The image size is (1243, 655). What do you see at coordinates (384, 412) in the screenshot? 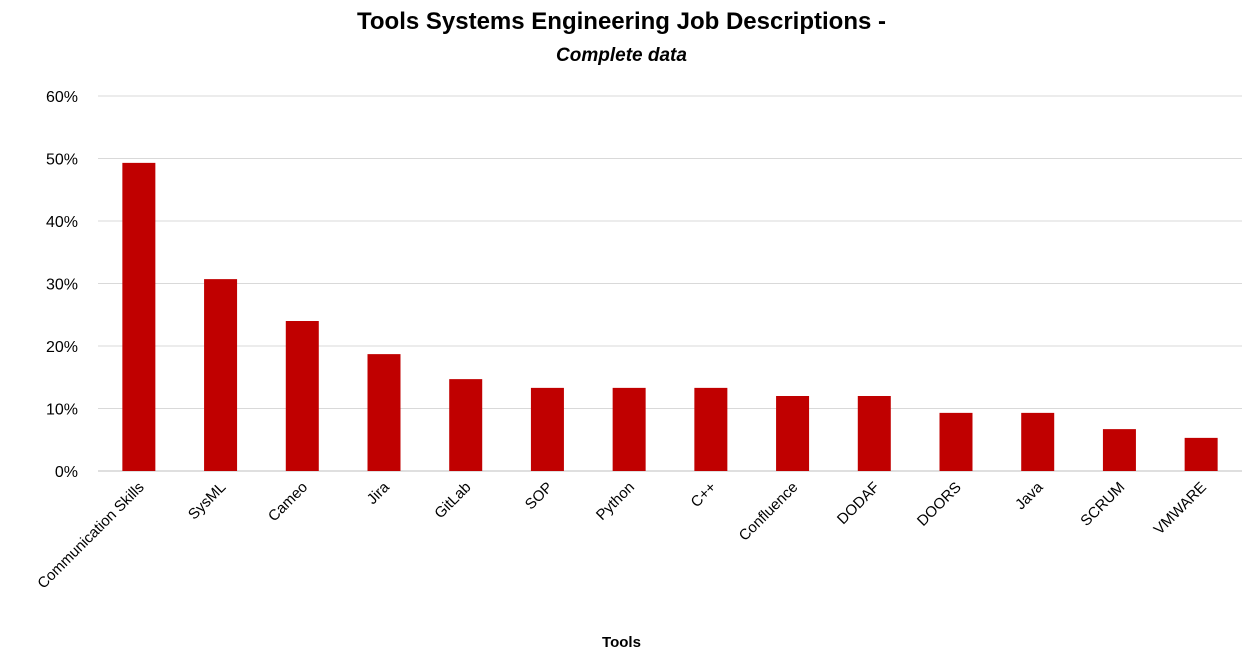
I see `bar-jira` at bounding box center [384, 412].